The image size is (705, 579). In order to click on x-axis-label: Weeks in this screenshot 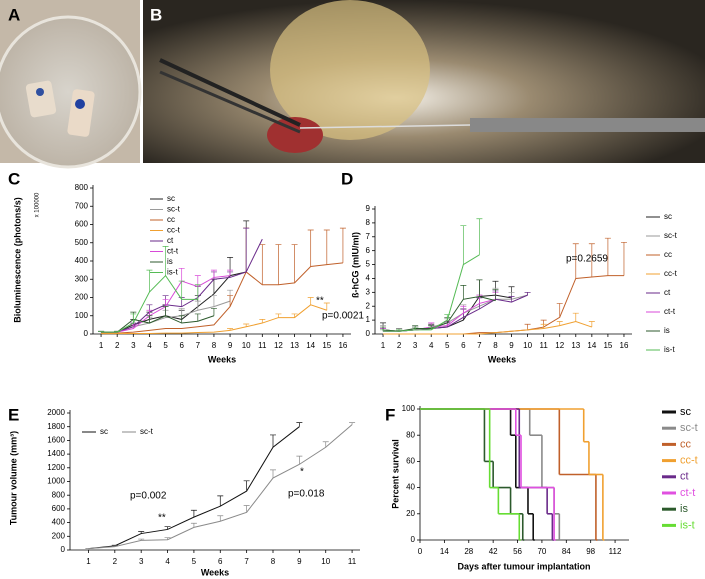, I will do `click(222, 359)`.